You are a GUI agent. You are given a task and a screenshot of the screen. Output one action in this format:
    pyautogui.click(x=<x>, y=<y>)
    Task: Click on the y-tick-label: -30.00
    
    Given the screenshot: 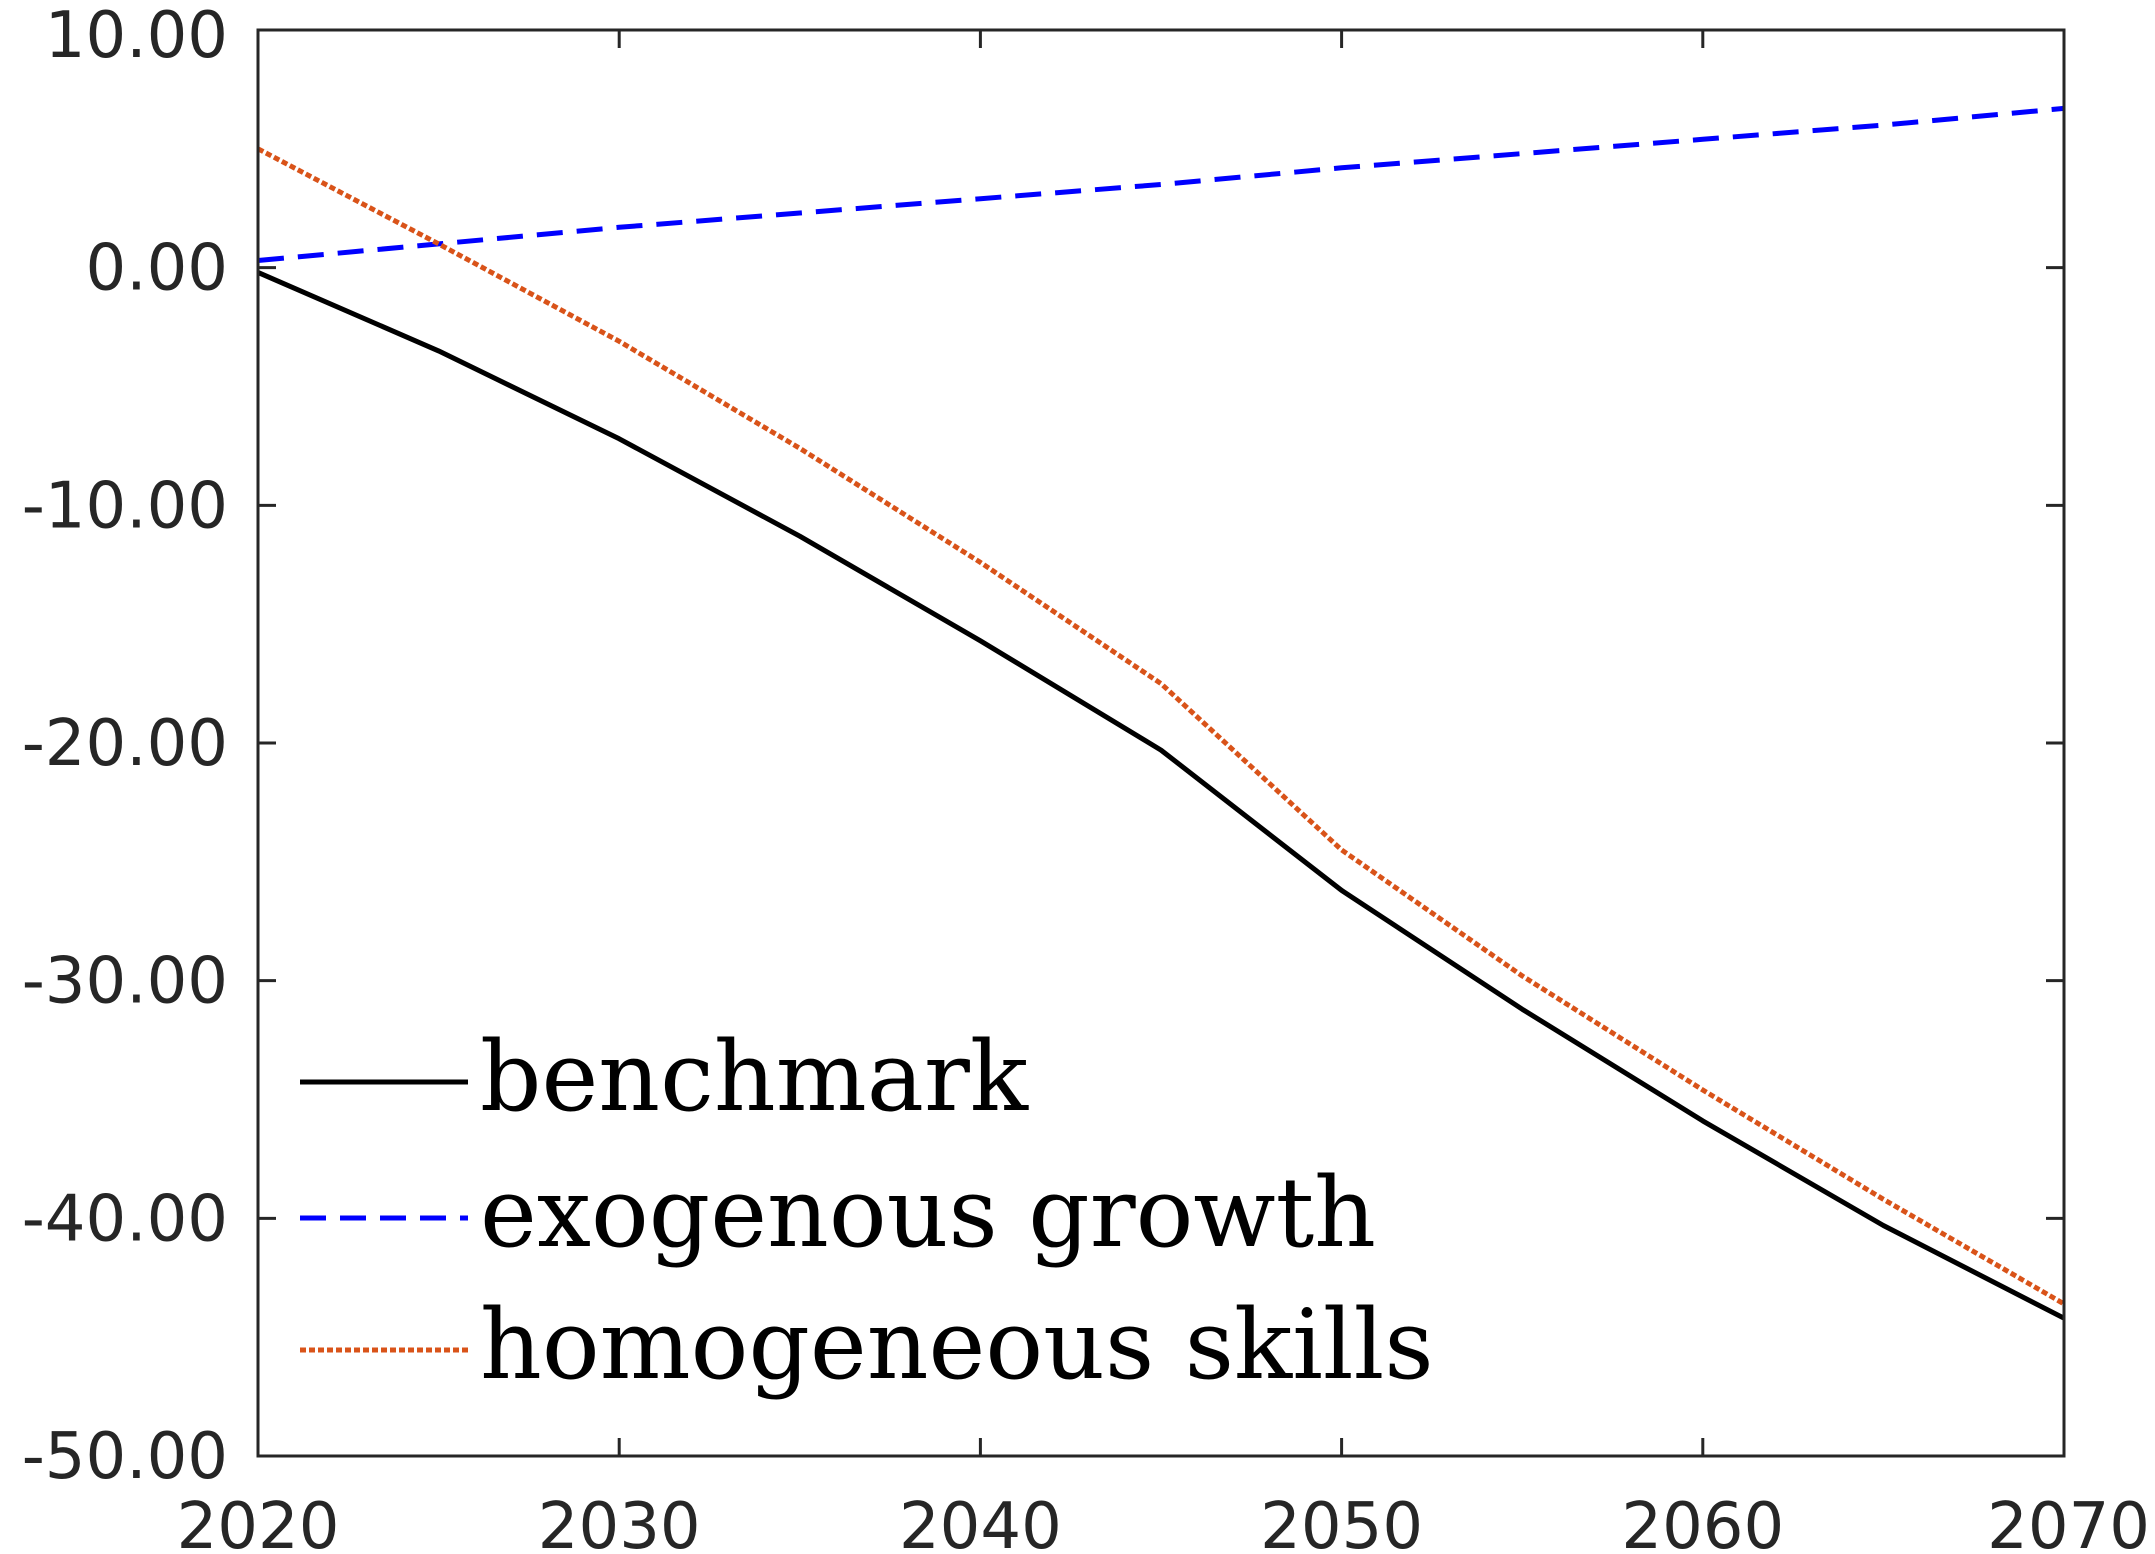 What is the action you would take?
    pyautogui.click(x=125, y=982)
    